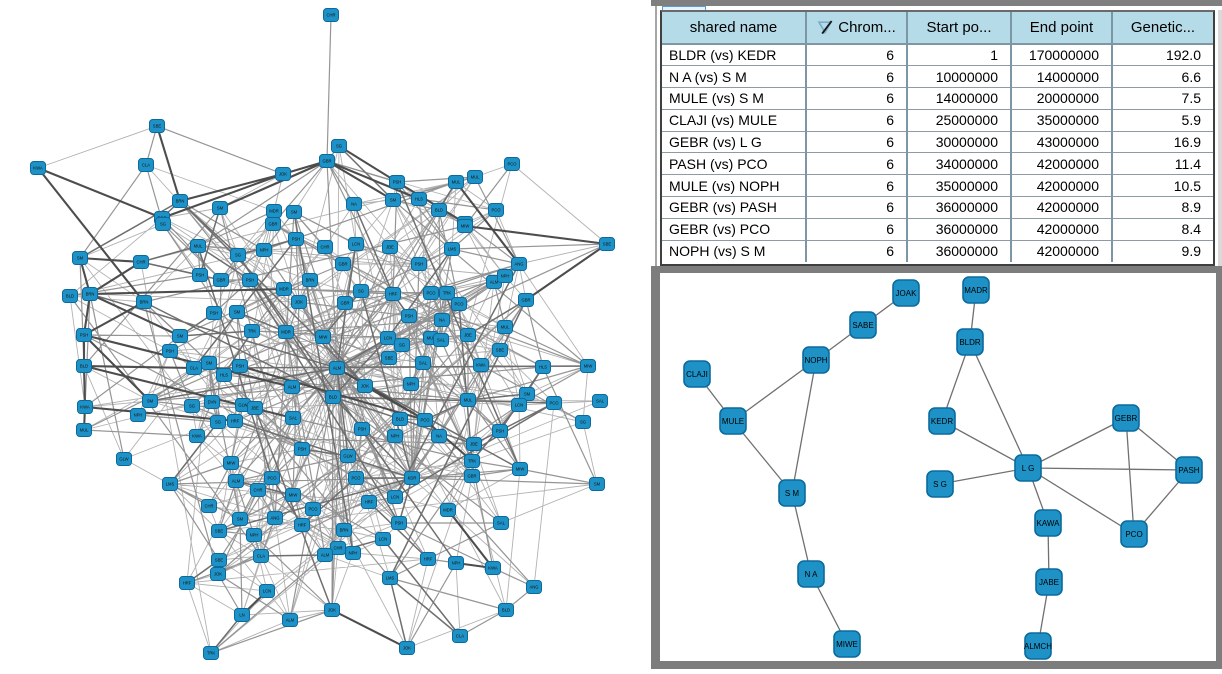 This screenshot has width=1222, height=674. I want to click on svg-text: KEDR, so click(942, 421).